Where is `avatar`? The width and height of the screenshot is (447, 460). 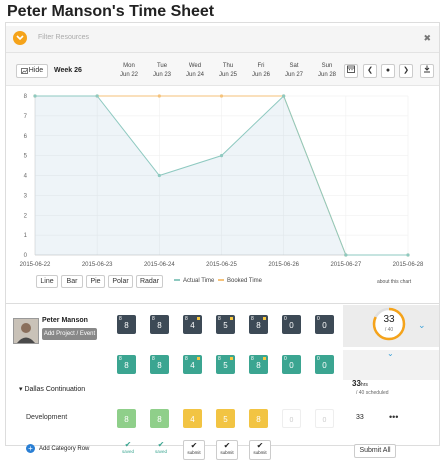 avatar is located at coordinates (26, 331).